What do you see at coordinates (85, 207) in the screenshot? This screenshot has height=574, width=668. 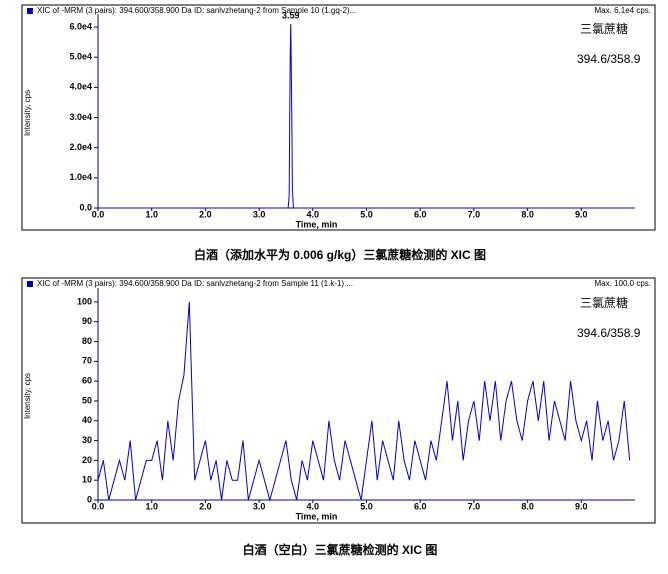 I see `y-tick-label: 0.0` at bounding box center [85, 207].